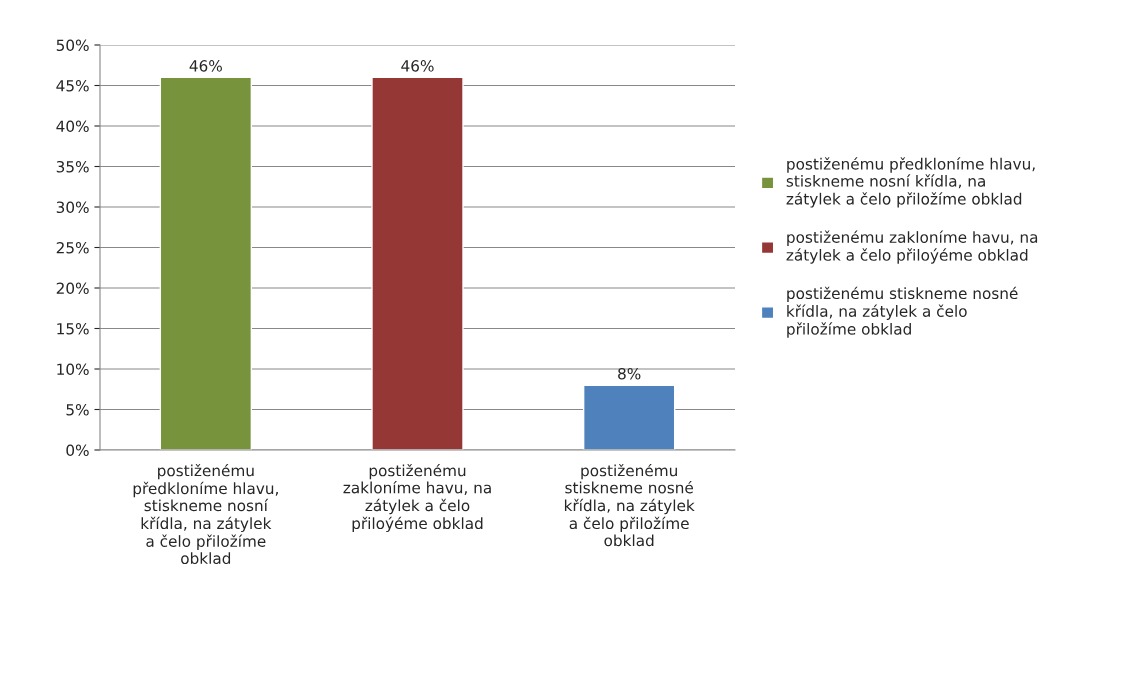  What do you see at coordinates (72, 207) in the screenshot?
I see `y-tick-label: 30%` at bounding box center [72, 207].